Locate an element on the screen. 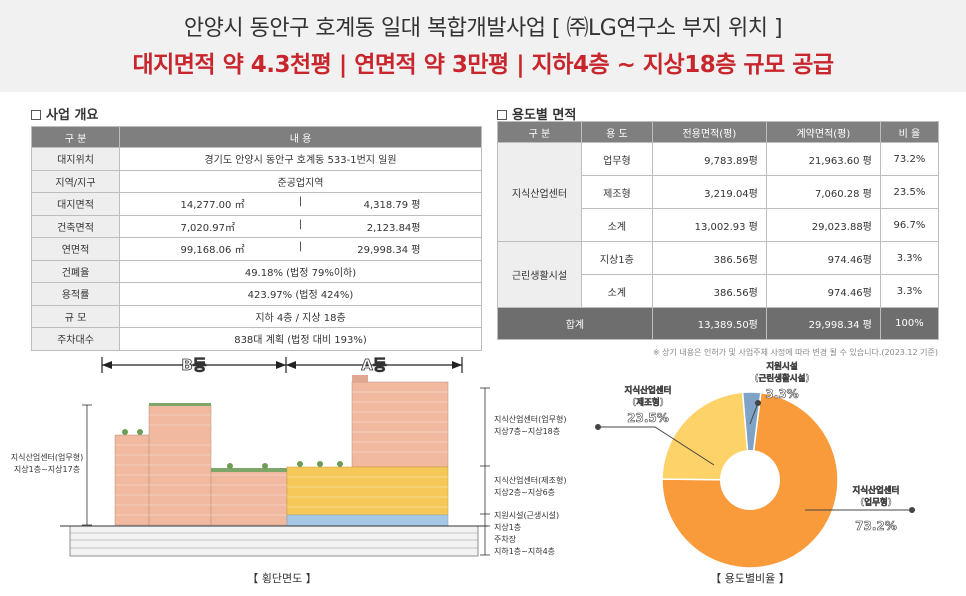 This screenshot has height=596, width=966. pie-slice-manufacturing is located at coordinates (706, 436).